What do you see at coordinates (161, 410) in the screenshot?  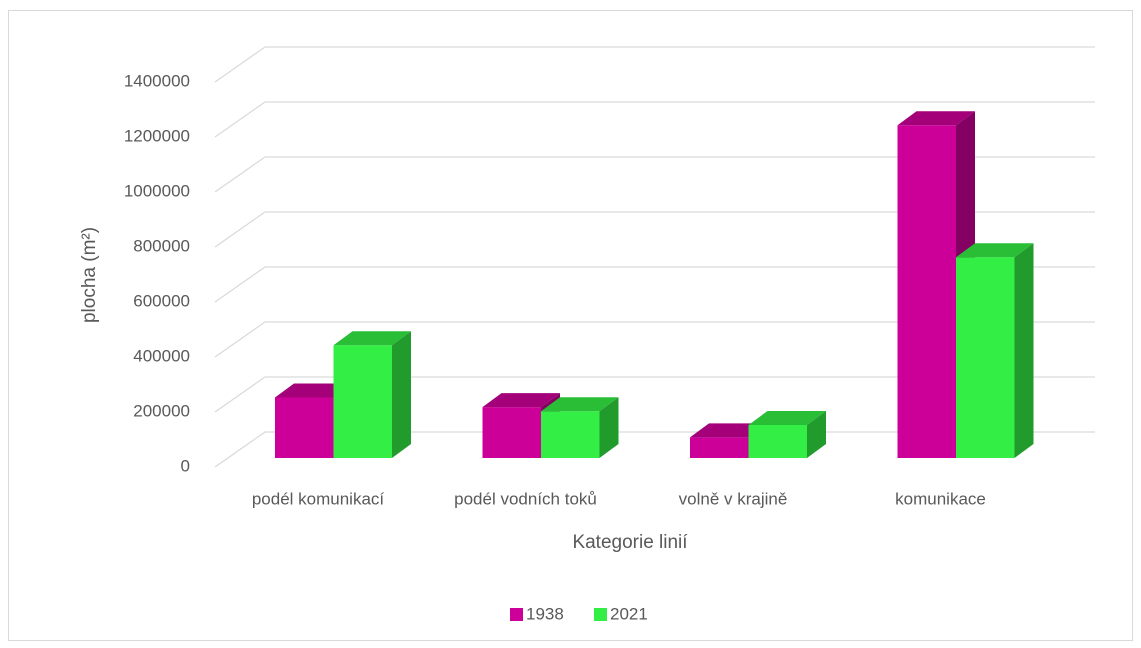 I see `y-tick-label: 200000` at bounding box center [161, 410].